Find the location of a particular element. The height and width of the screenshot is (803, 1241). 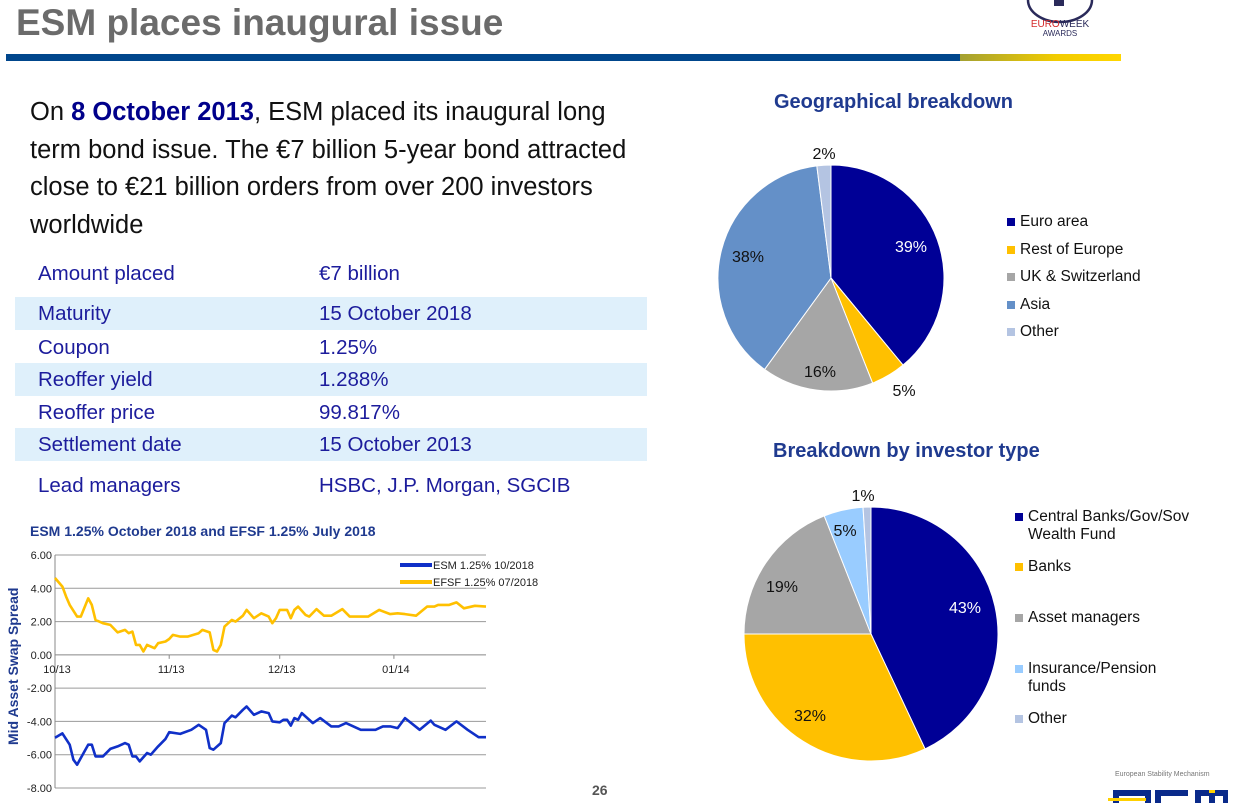

pie-data-label: 32% is located at coordinates (810, 716).